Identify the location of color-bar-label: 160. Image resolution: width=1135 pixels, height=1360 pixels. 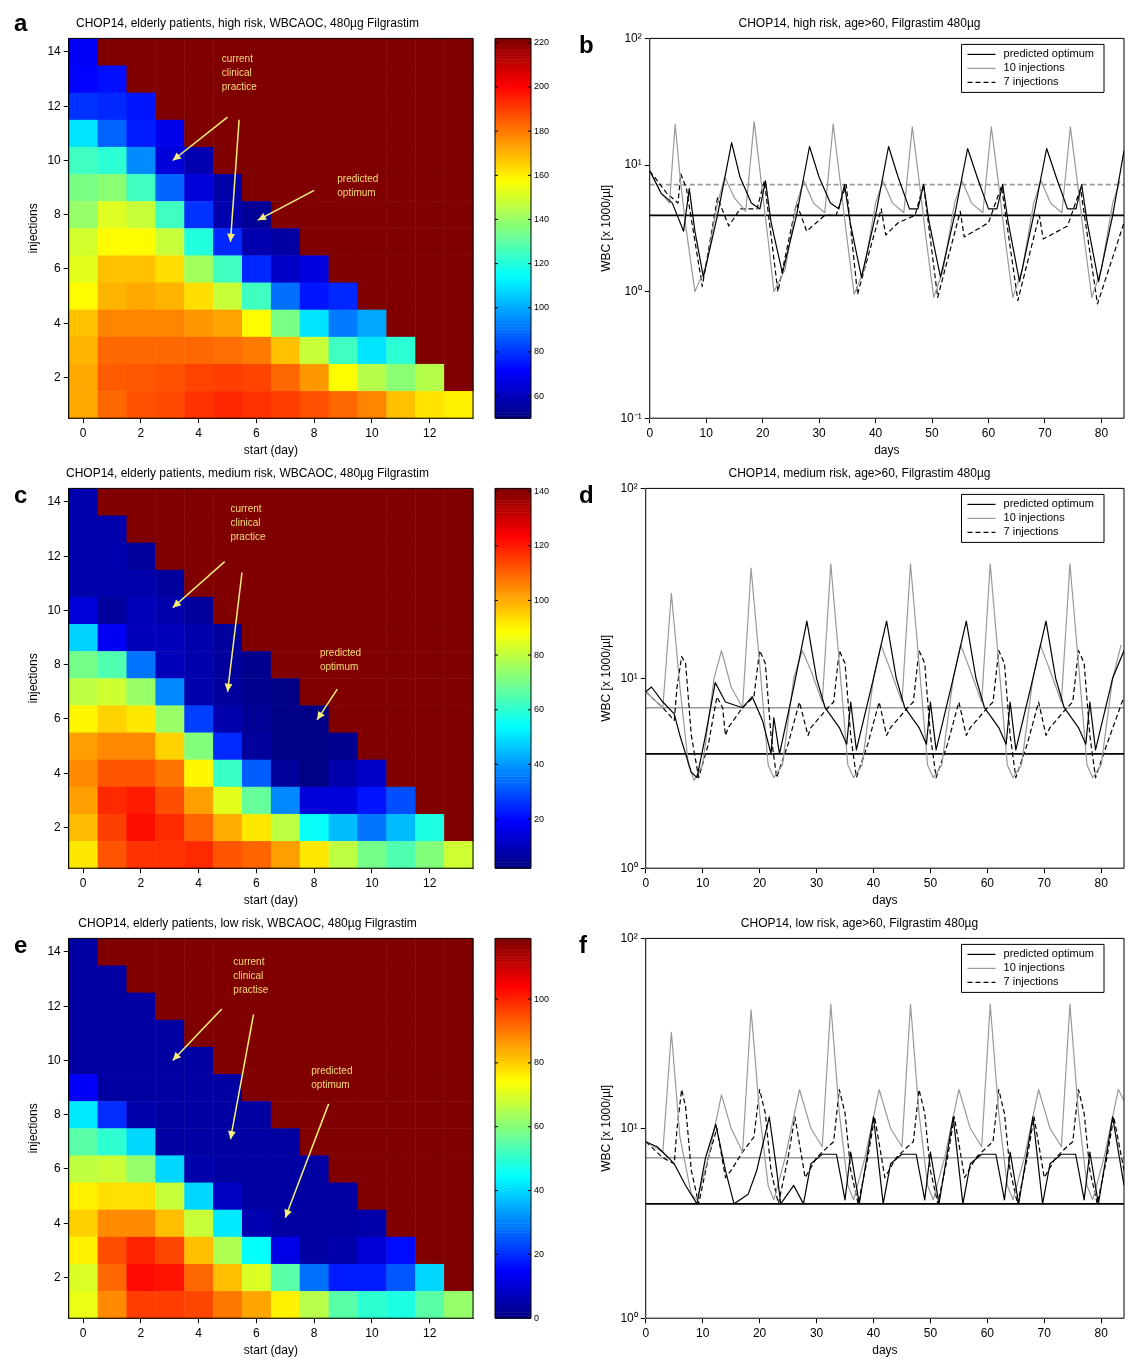
(542, 174).